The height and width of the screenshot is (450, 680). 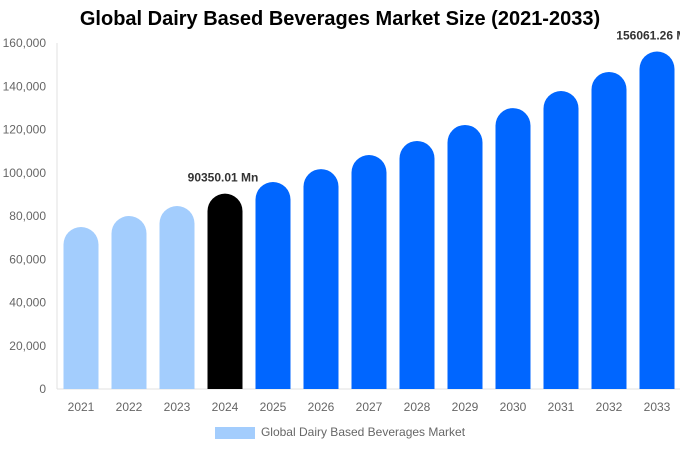 I want to click on y-tick-label: 40,000, so click(x=27, y=303).